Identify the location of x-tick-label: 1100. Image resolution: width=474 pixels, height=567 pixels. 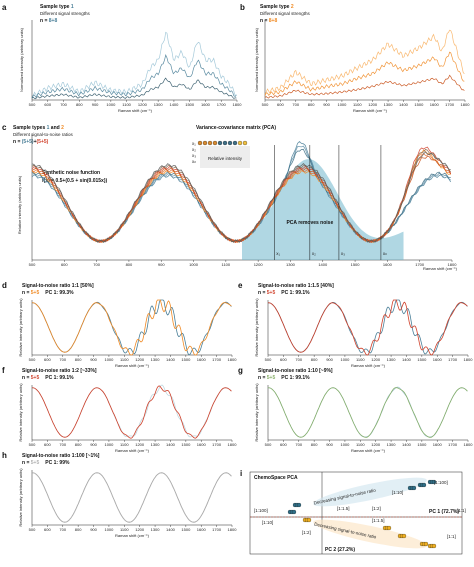
(226, 264).